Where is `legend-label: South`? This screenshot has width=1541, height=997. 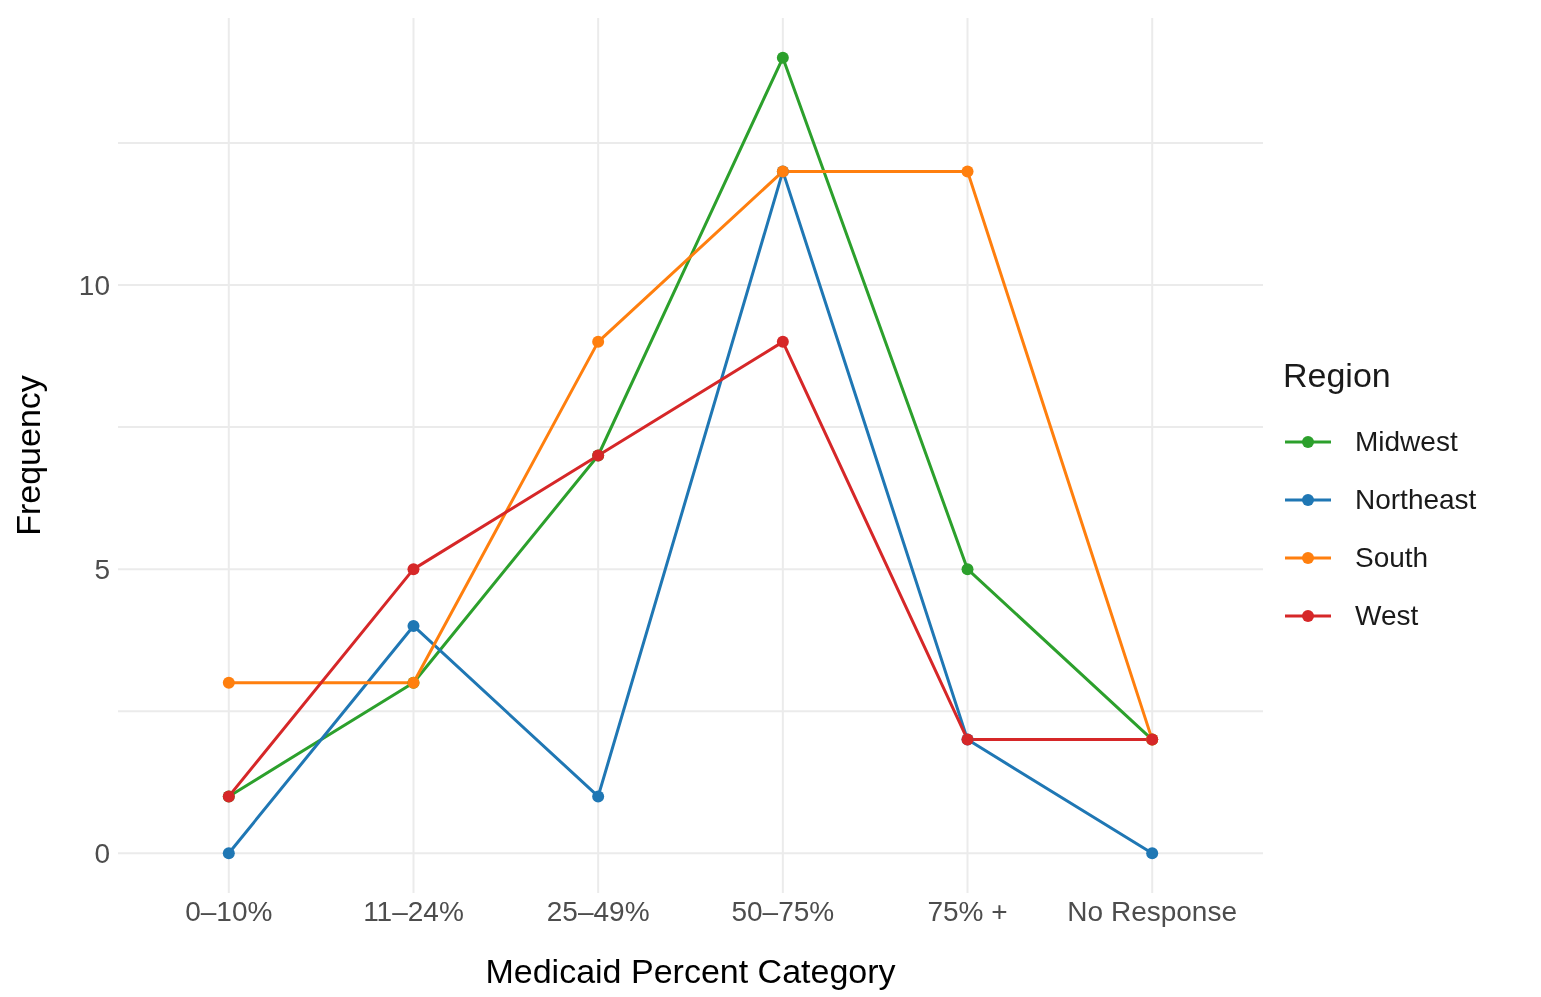
legend-label: South is located at coordinates (1392, 558).